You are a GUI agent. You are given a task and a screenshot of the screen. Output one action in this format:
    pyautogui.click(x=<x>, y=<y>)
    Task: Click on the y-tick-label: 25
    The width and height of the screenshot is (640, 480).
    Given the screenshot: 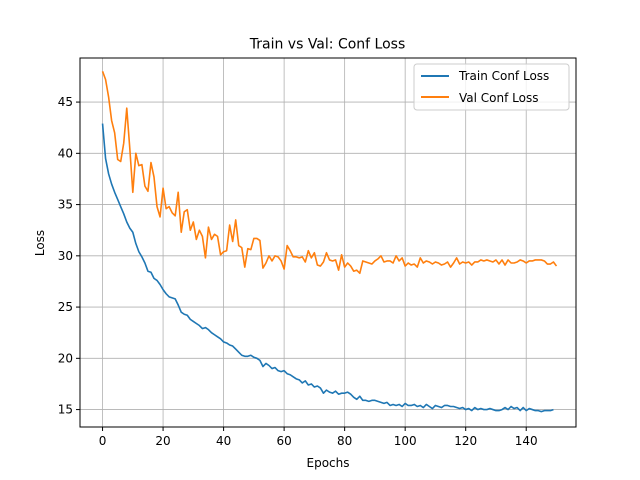 What is the action you would take?
    pyautogui.click(x=65, y=307)
    